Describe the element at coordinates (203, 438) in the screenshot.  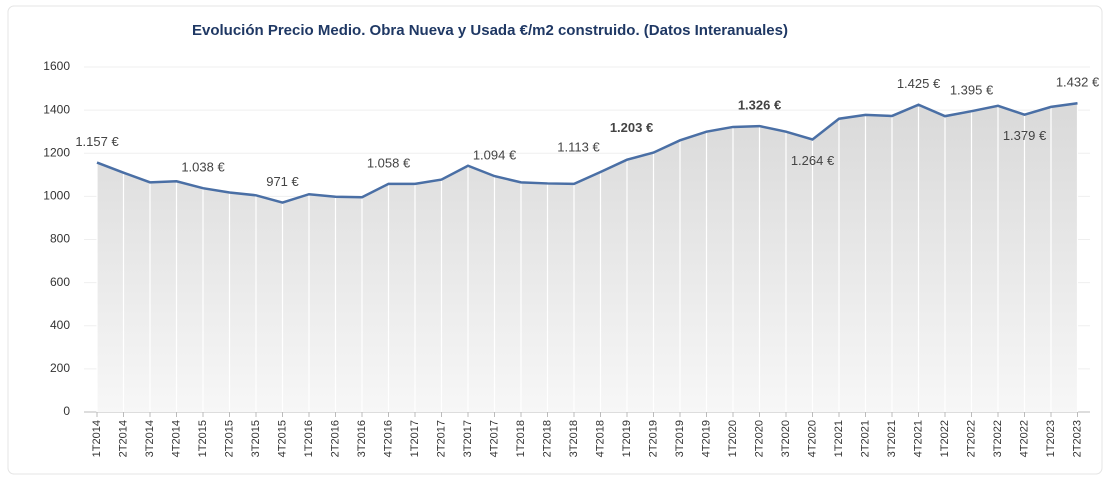
I see `x-tick-label: 1T2015` at that location.